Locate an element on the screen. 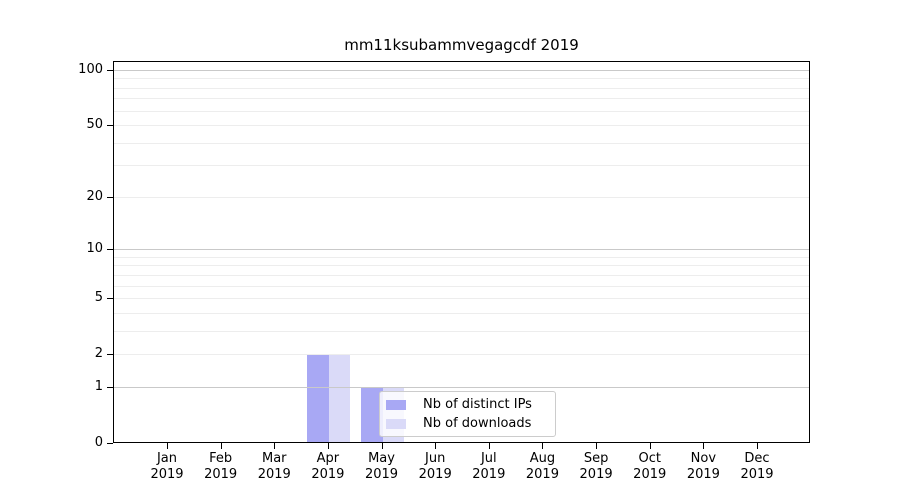 The width and height of the screenshot is (900, 500). legend-item-downloads: Nb of downloads is located at coordinates (470, 423).